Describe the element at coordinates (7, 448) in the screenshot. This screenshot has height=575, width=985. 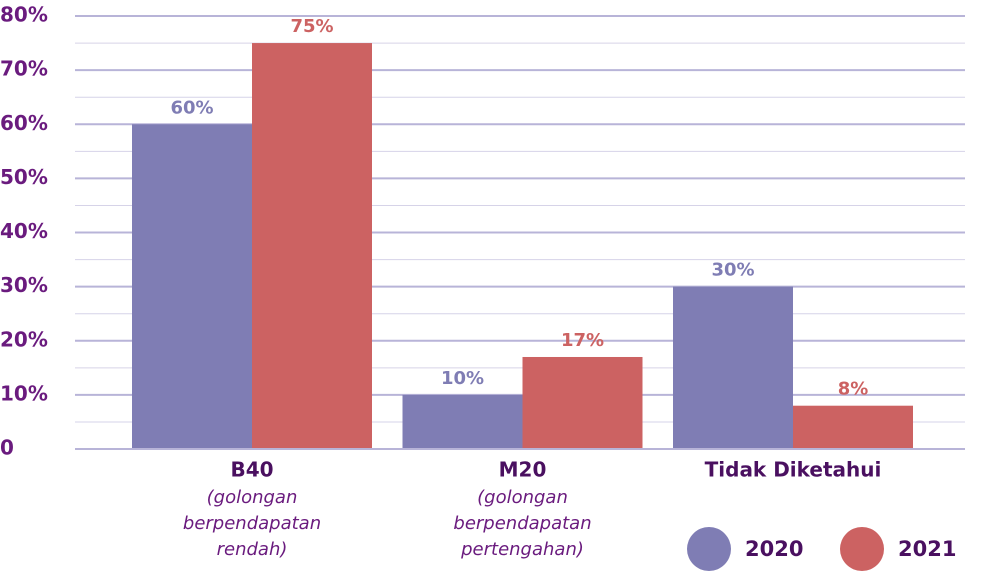
I see `y-tick-label: 0` at that location.